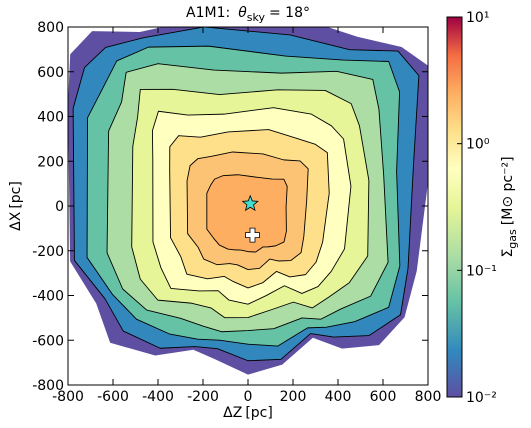 The width and height of the screenshot is (531, 428). I want to click on title-symbol: θ, so click(242, 13).